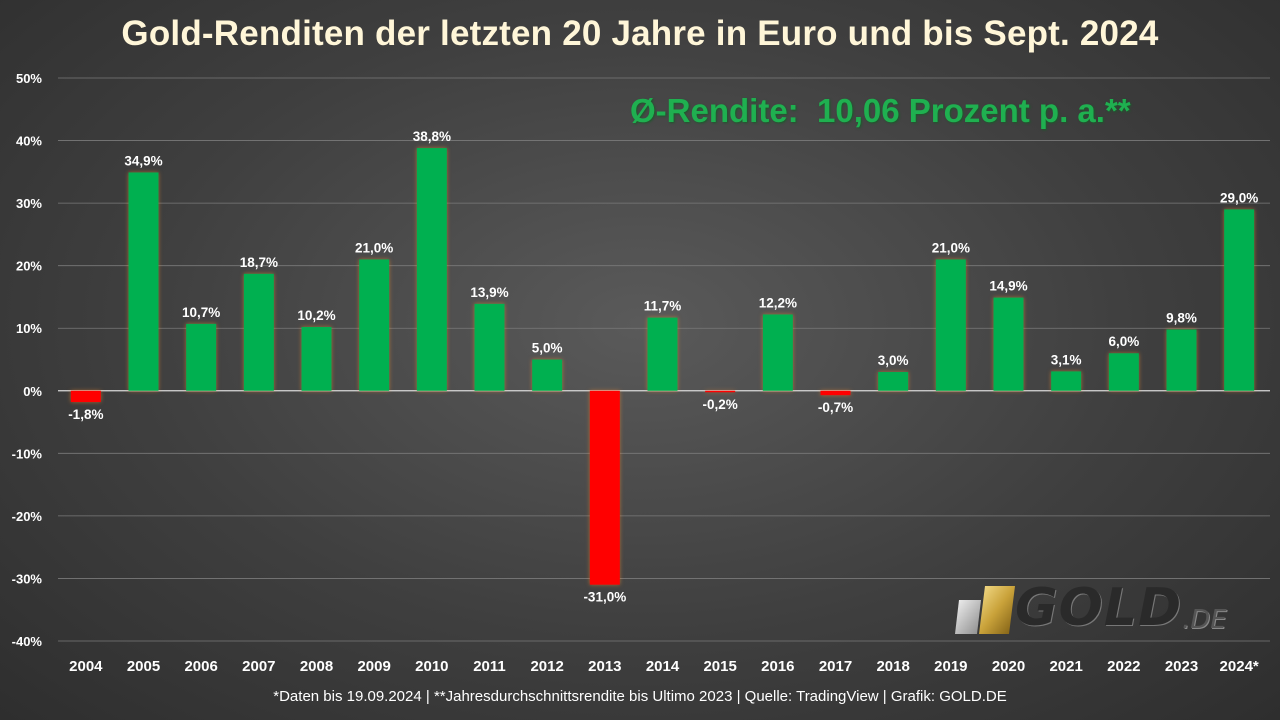  What do you see at coordinates (1008, 286) in the screenshot?
I see `data-label: 14,9%` at bounding box center [1008, 286].